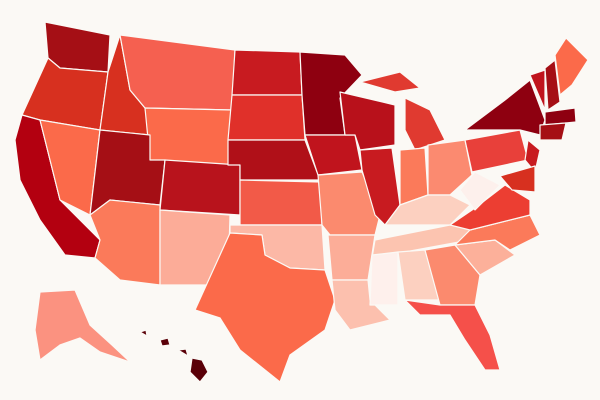 The width and height of the screenshot is (600, 400). I want to click on state-fl, so click(452, 335).